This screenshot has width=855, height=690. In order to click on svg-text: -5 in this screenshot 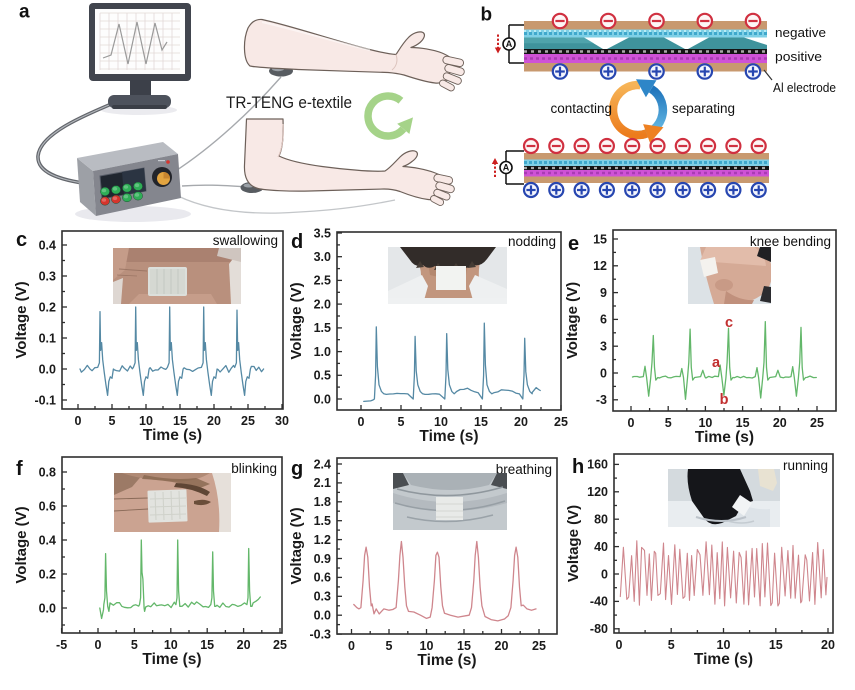, I will do `click(61, 645)`.